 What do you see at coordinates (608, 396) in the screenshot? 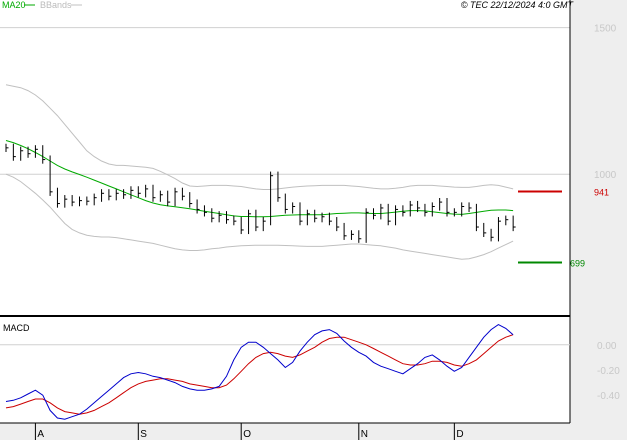
I see `macd-tick-label: -0.40` at bounding box center [608, 396].